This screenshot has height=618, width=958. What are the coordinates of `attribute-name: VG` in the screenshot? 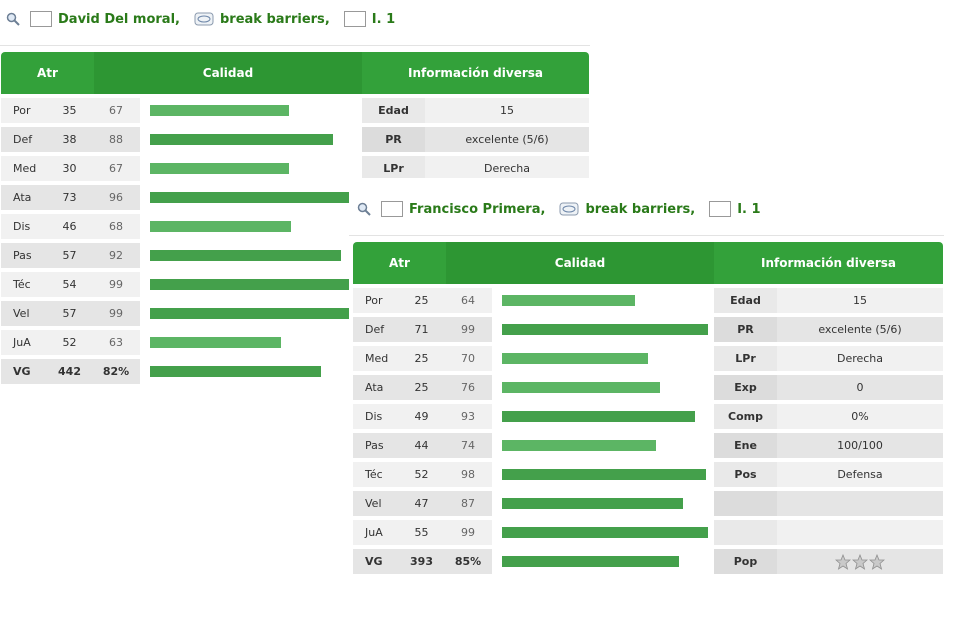 It's located at (22, 371).